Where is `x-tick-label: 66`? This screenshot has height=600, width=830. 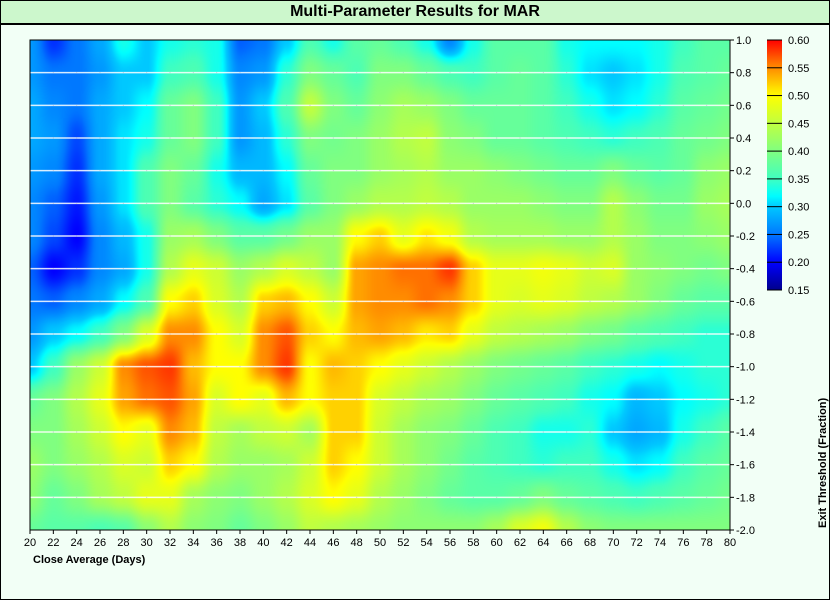
x-tick-label: 66 is located at coordinates (567, 543).